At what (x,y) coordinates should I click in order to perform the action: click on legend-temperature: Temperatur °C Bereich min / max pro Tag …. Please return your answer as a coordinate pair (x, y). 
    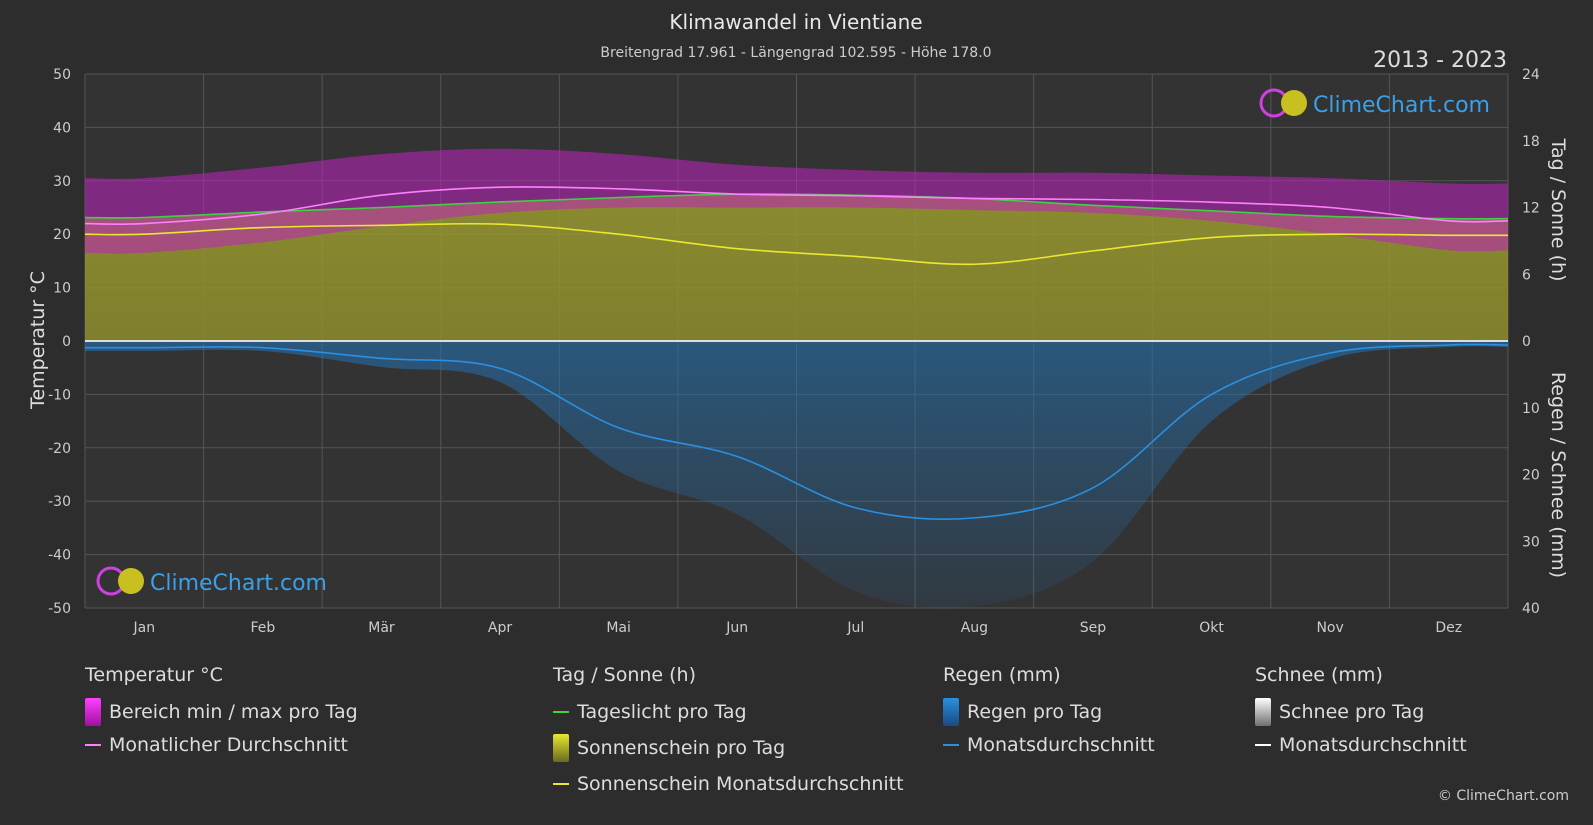
    Looking at the image, I should click on (221, 710).